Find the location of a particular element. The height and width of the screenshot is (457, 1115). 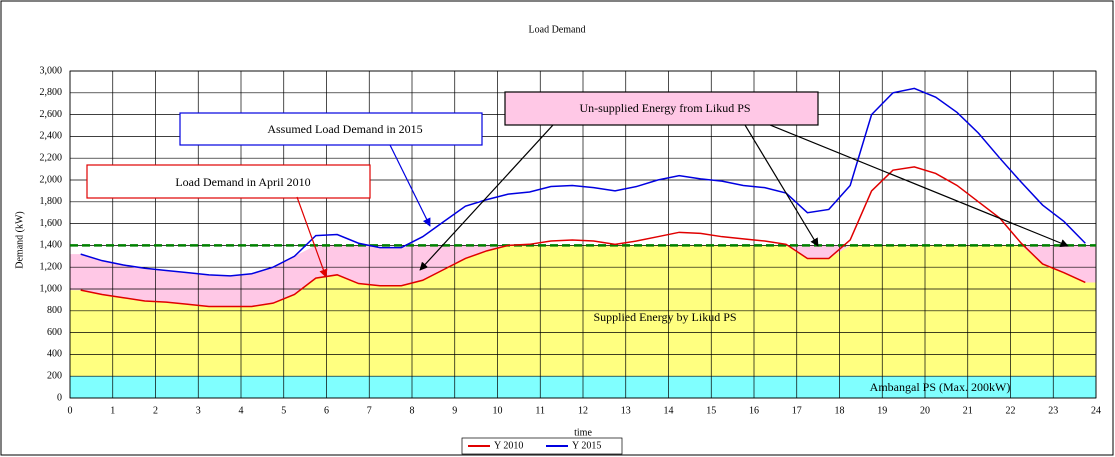

x-tick-label: 24 is located at coordinates (1096, 410).